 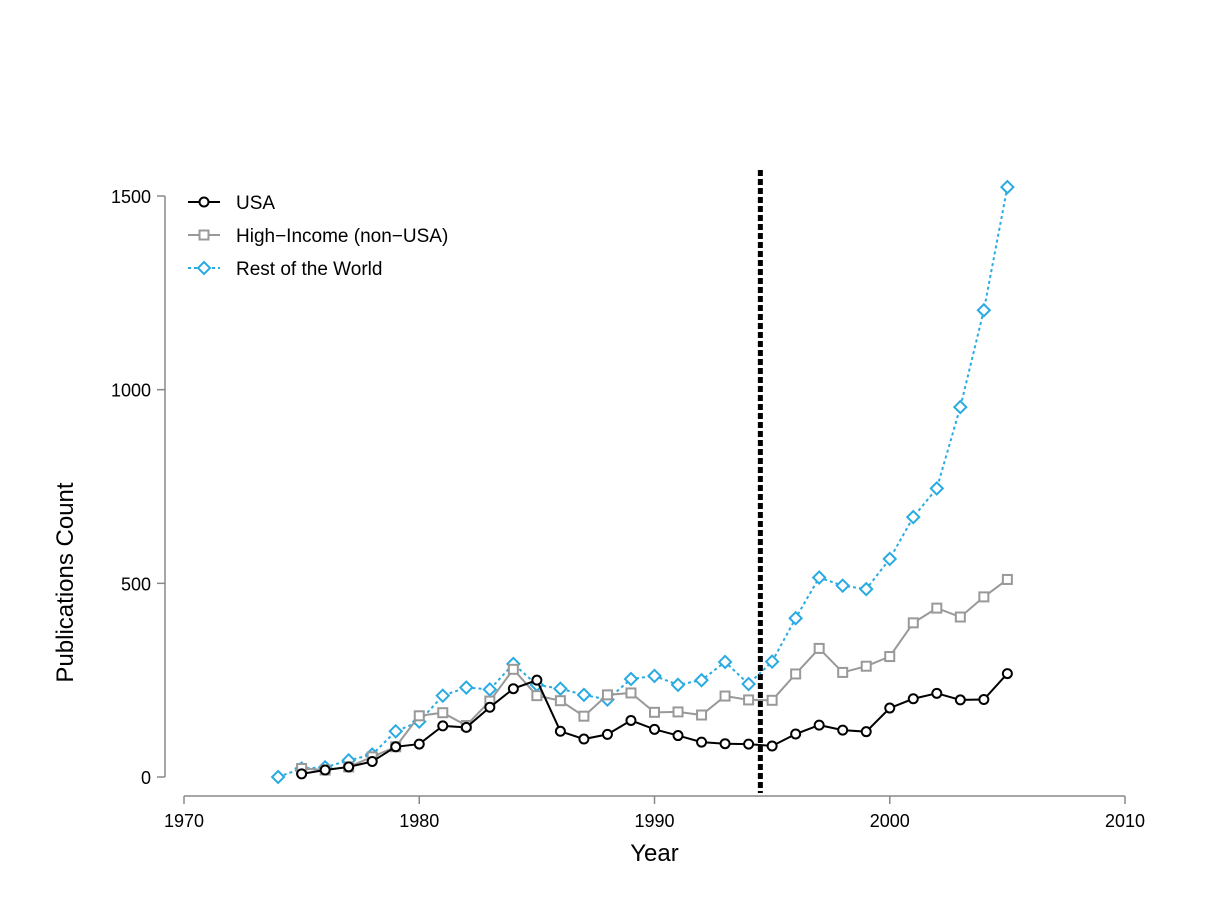 I want to click on legend-label: High−Income (non−USA), so click(x=342, y=236).